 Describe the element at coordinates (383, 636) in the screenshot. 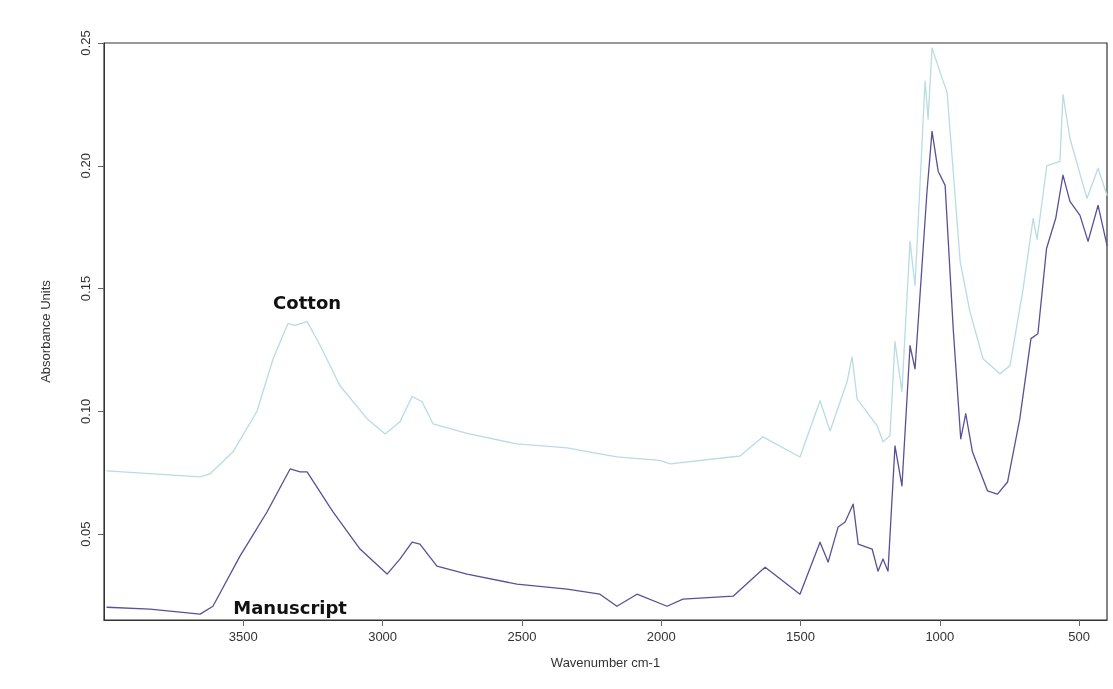

I see `x-tick-label: 3000` at that location.